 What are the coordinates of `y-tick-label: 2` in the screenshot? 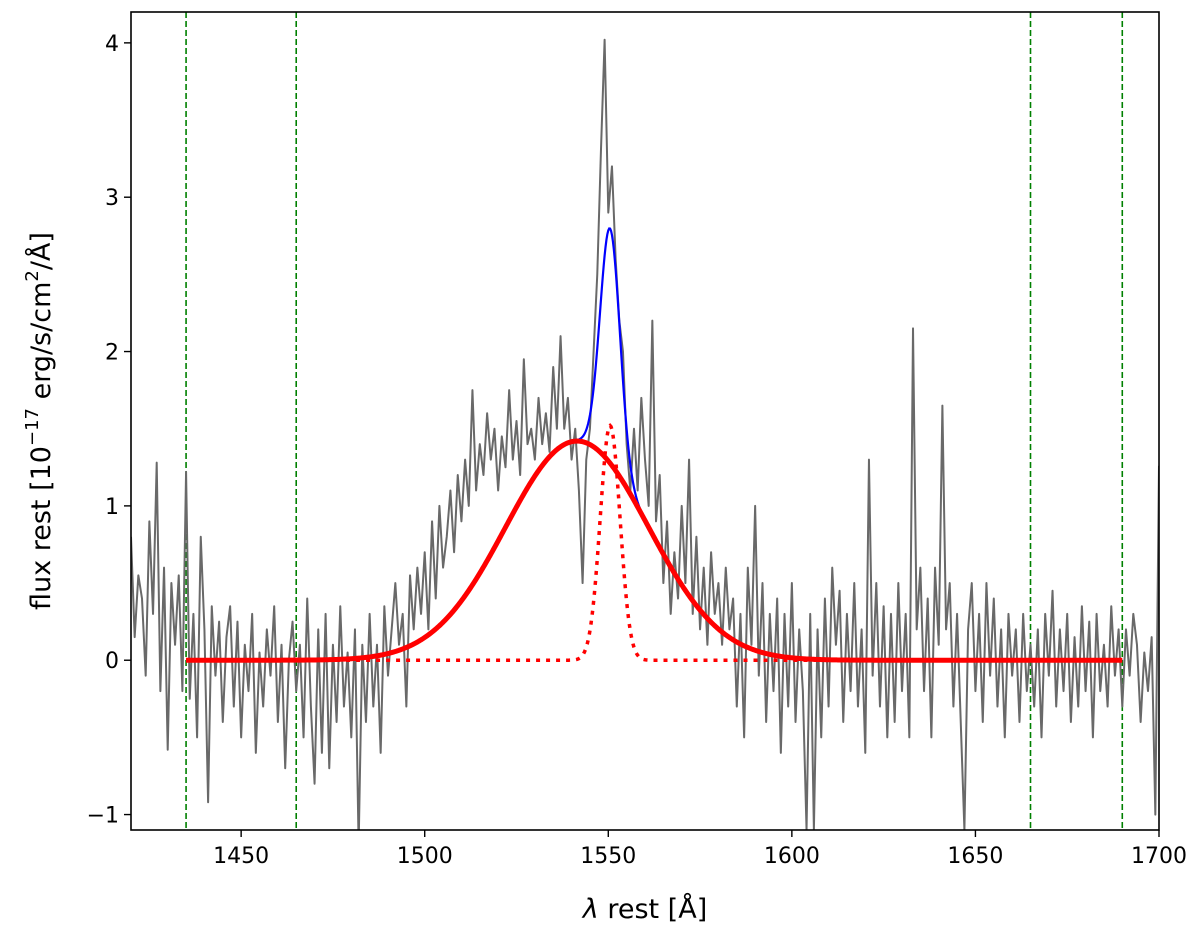 It's located at (112, 353).